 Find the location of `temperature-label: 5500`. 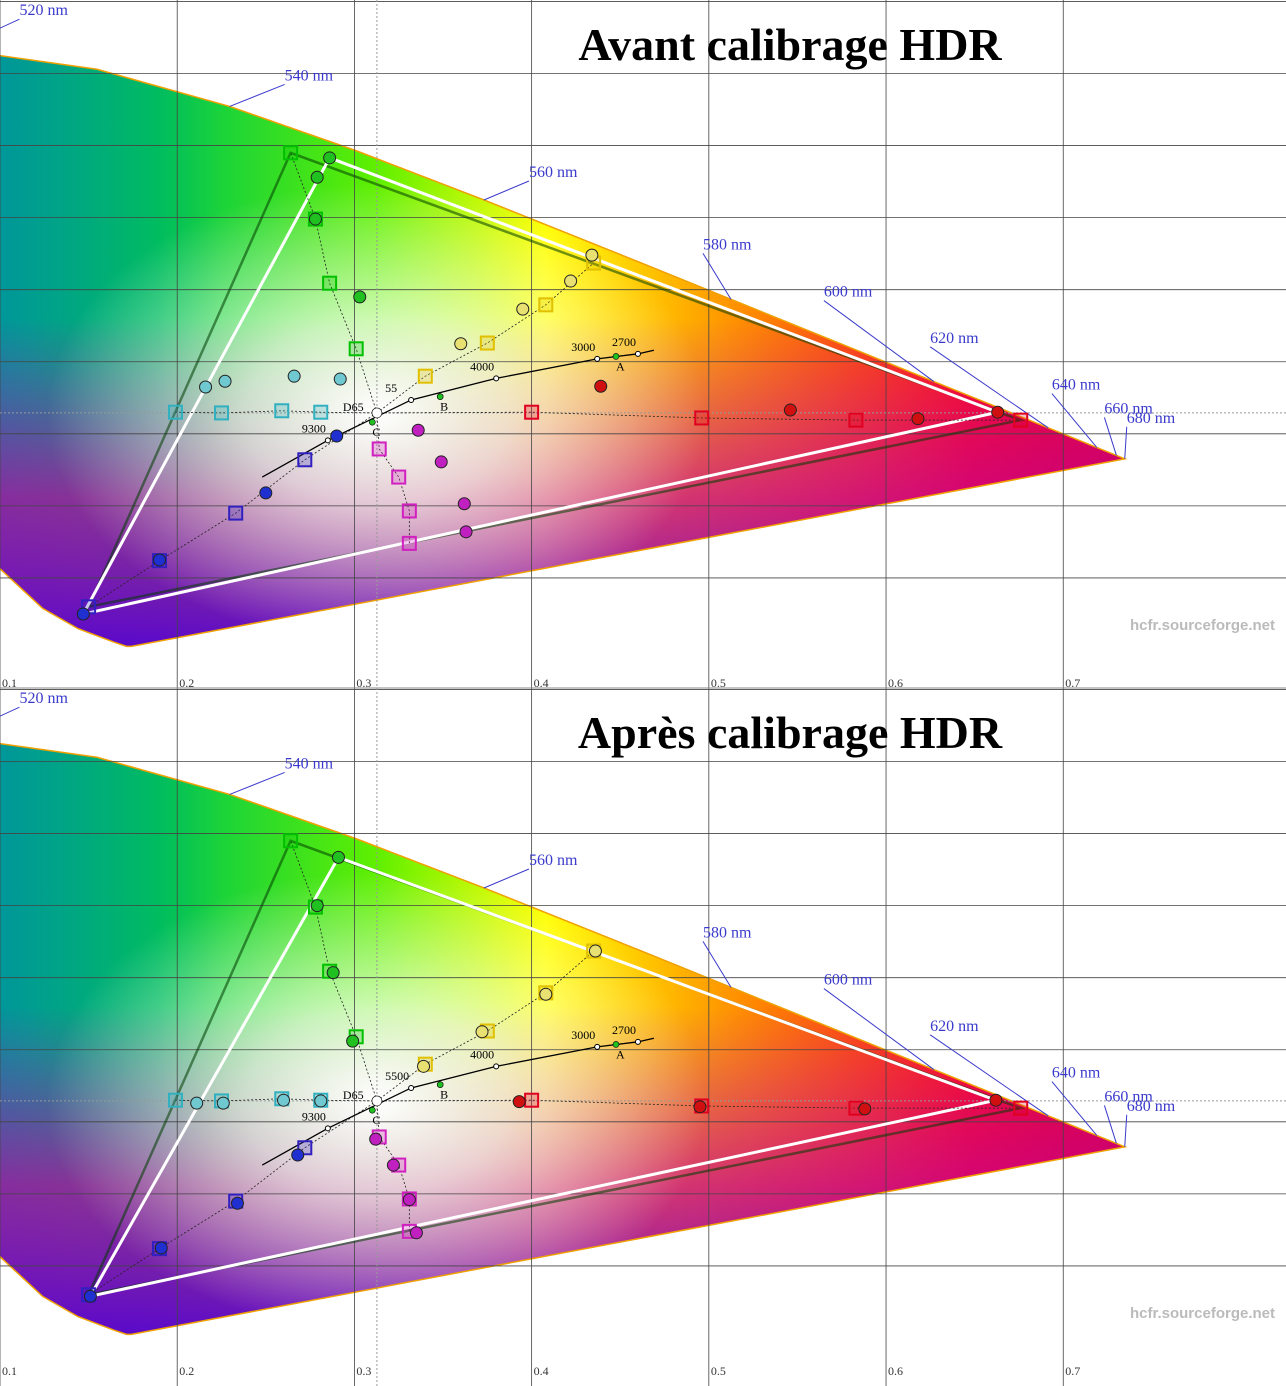

temperature-label: 5500 is located at coordinates (397, 1076).